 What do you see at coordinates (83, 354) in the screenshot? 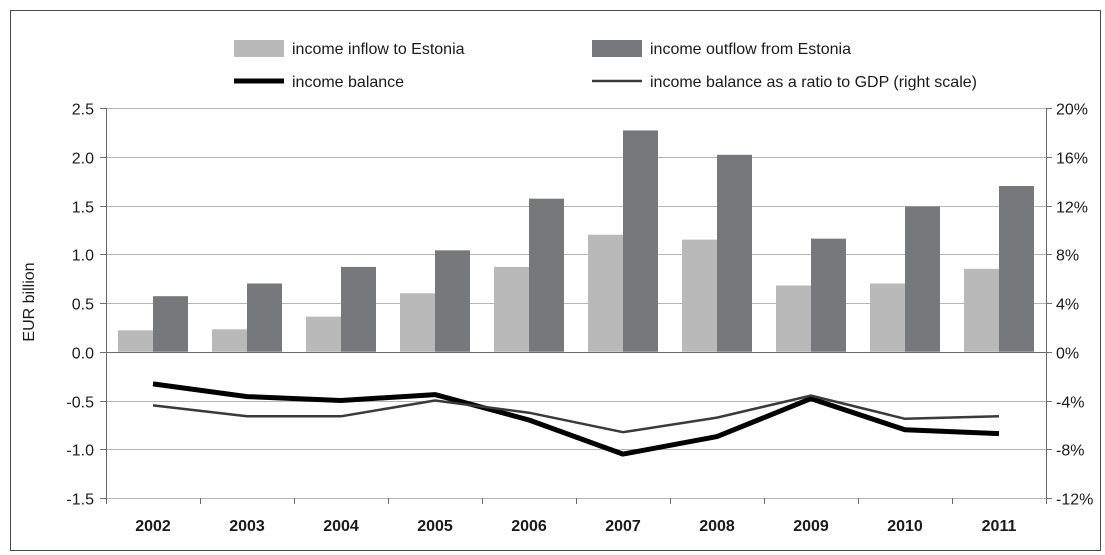
I see `y-tick-label: 0.0` at bounding box center [83, 354].